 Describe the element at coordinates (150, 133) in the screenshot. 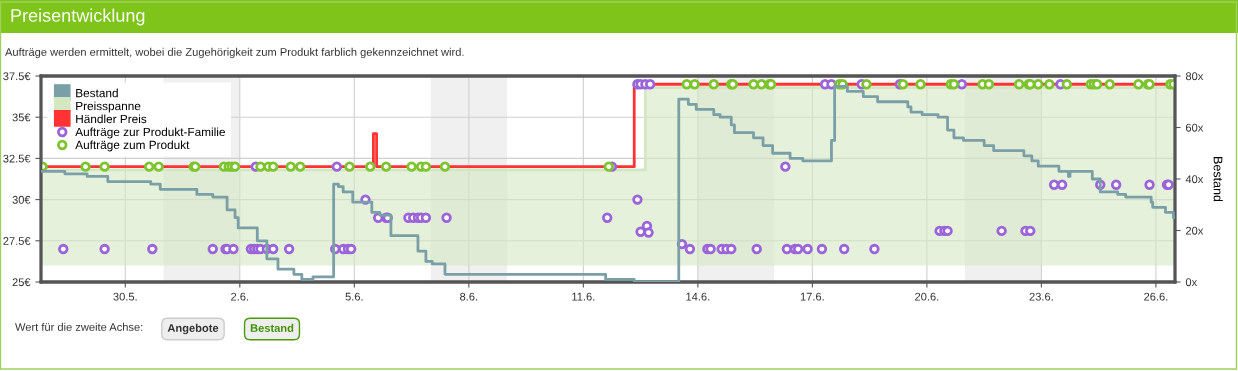

I see `legend-label: Aufträge zur Produkt-Familie` at that location.